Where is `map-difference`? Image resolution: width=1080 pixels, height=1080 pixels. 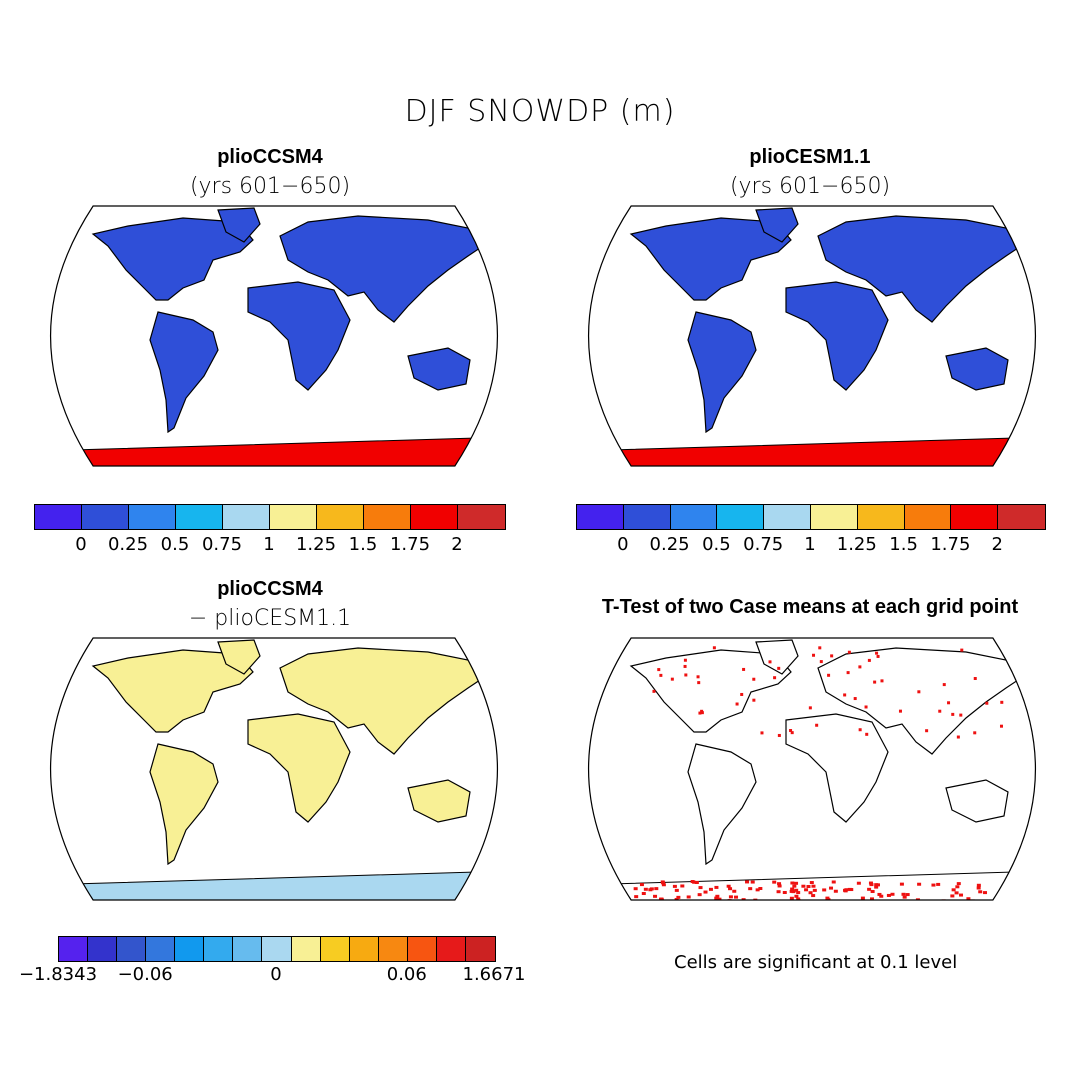
map-difference is located at coordinates (274, 769).